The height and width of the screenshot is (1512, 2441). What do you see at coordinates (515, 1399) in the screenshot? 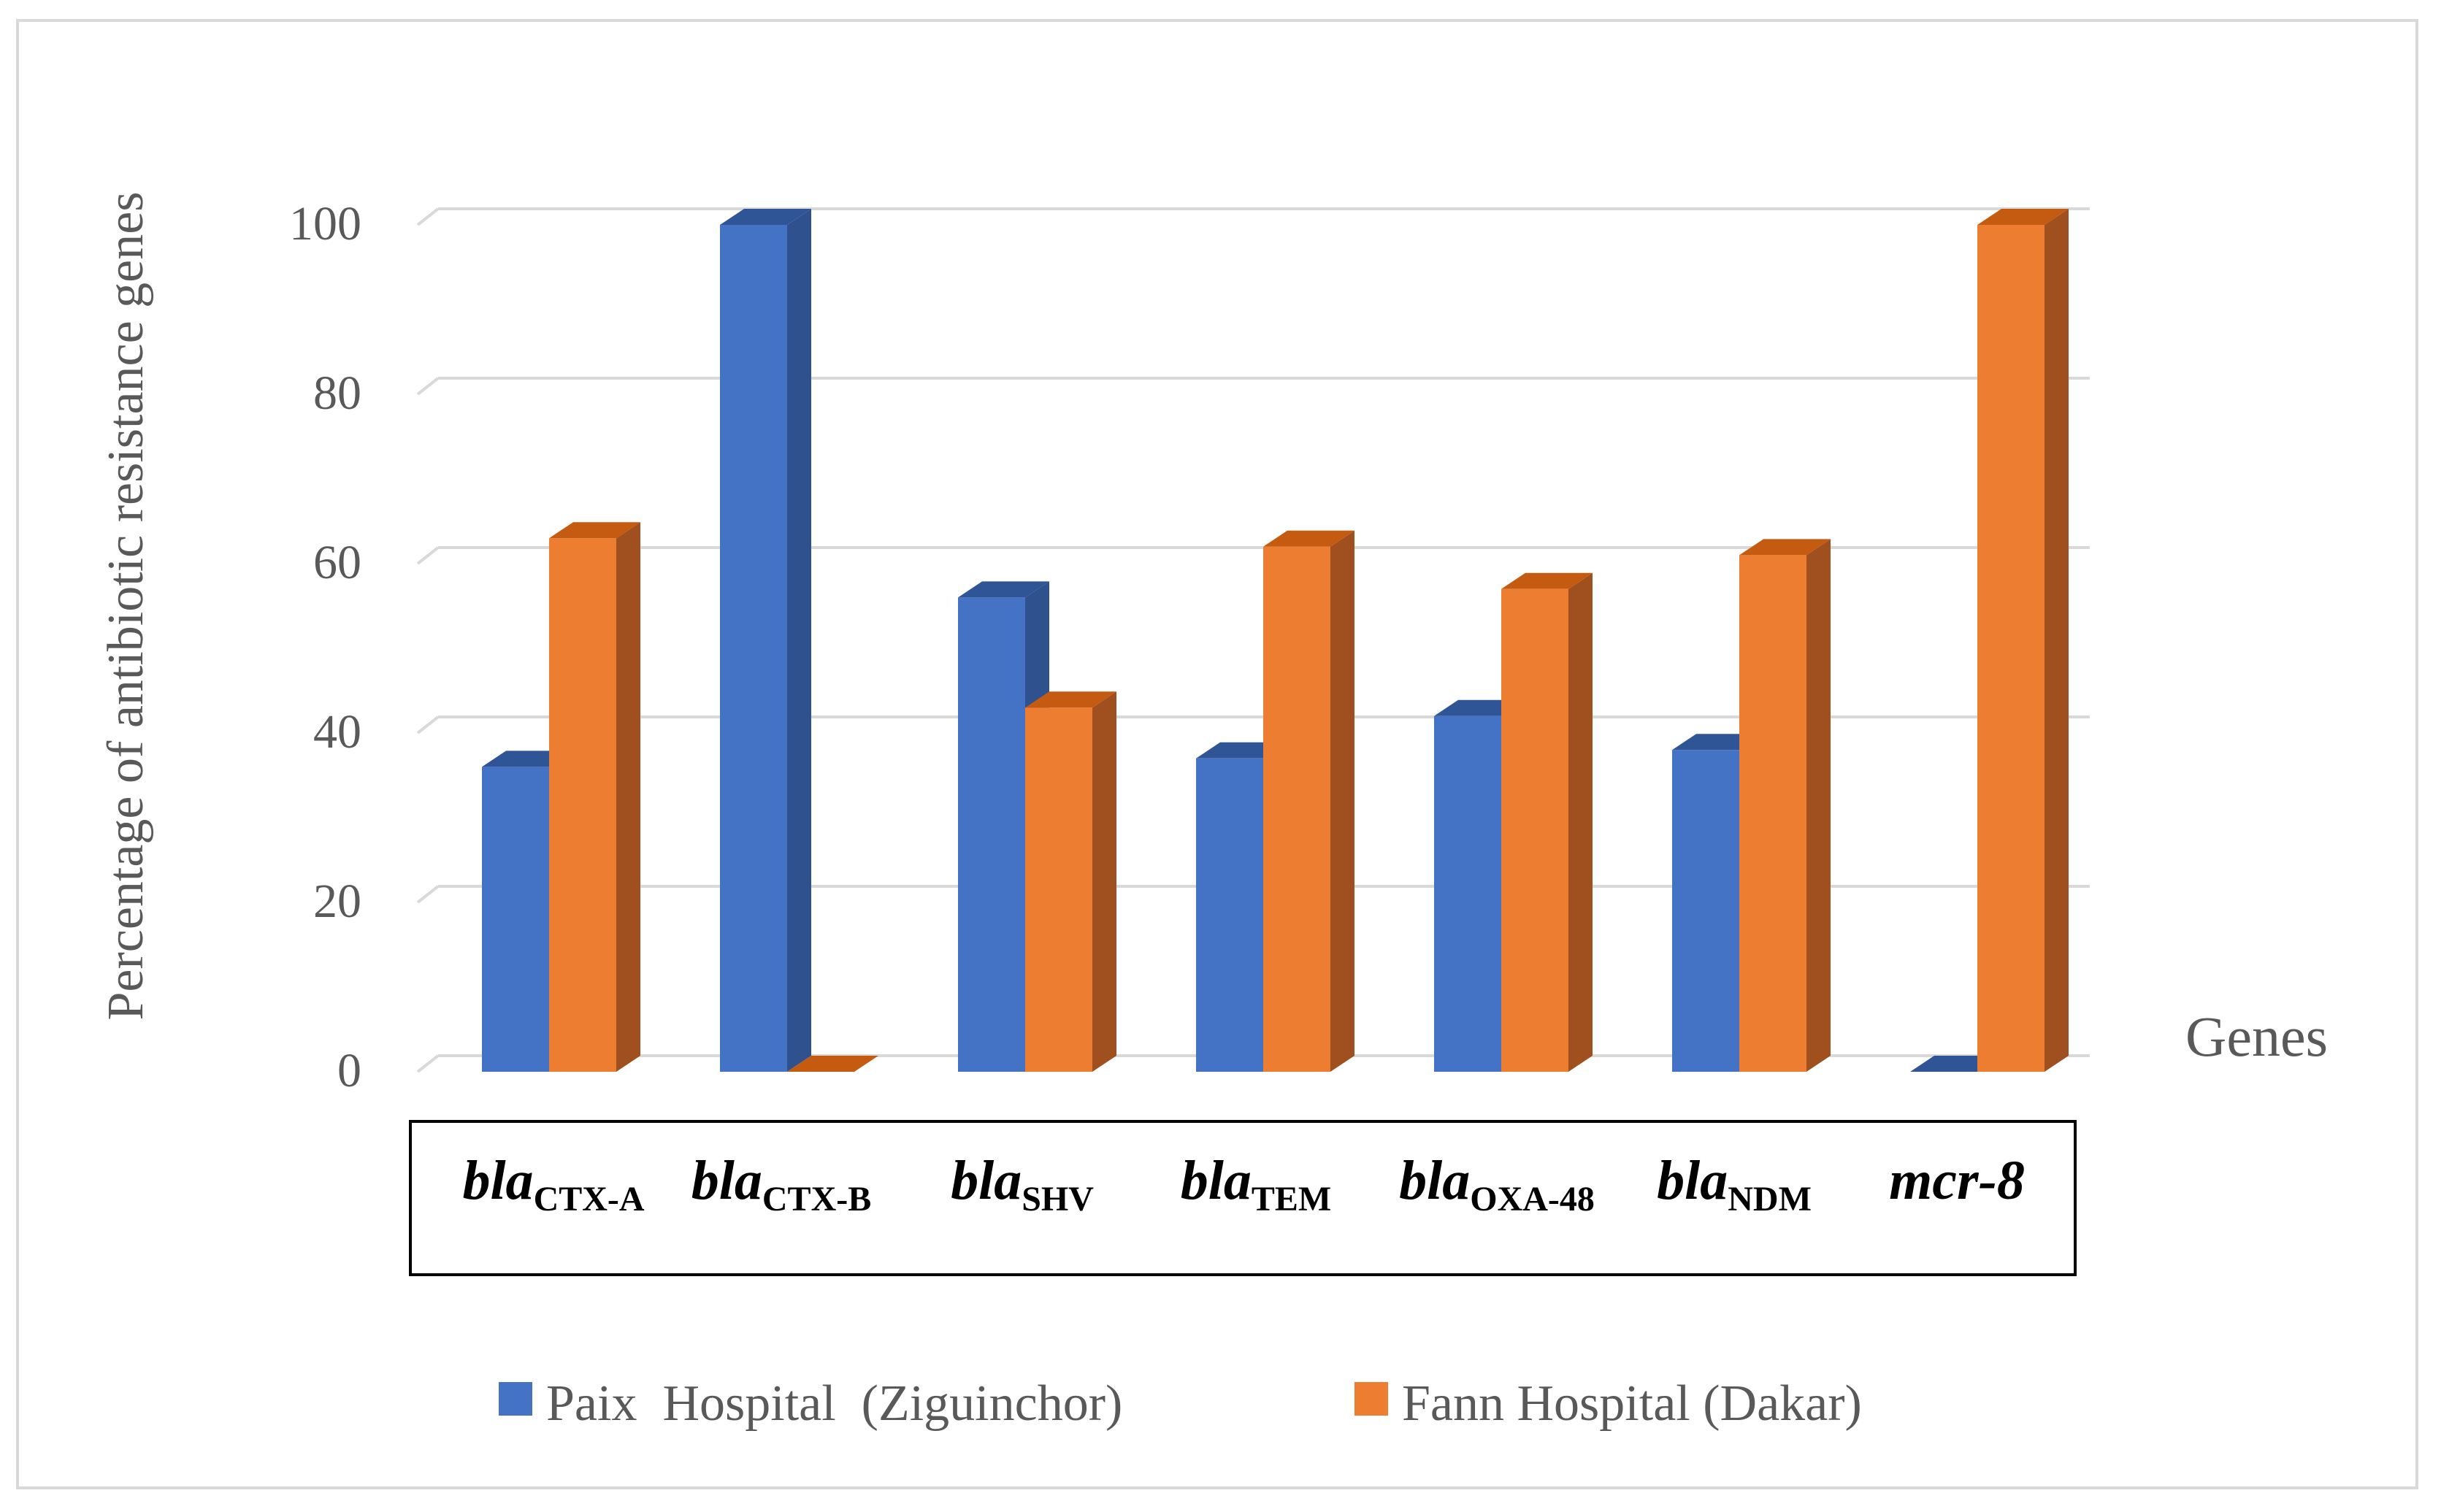
I see `legend-swatch-paix` at bounding box center [515, 1399].